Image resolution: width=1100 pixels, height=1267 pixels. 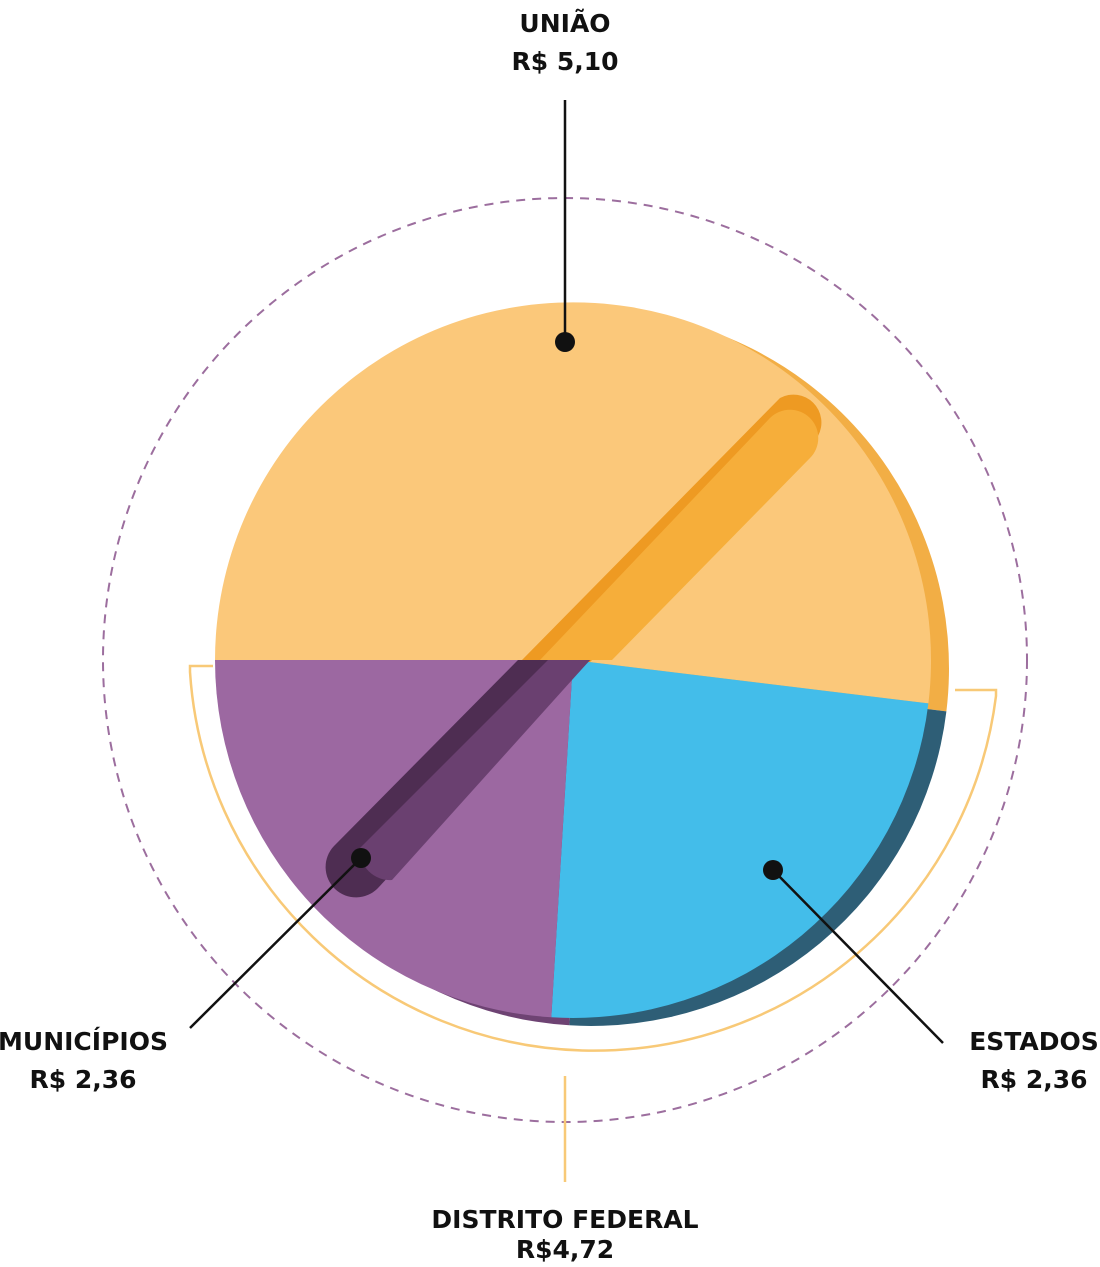 What do you see at coordinates (82, 1079) in the screenshot?
I see `value-municipios: R$ 2,36` at bounding box center [82, 1079].